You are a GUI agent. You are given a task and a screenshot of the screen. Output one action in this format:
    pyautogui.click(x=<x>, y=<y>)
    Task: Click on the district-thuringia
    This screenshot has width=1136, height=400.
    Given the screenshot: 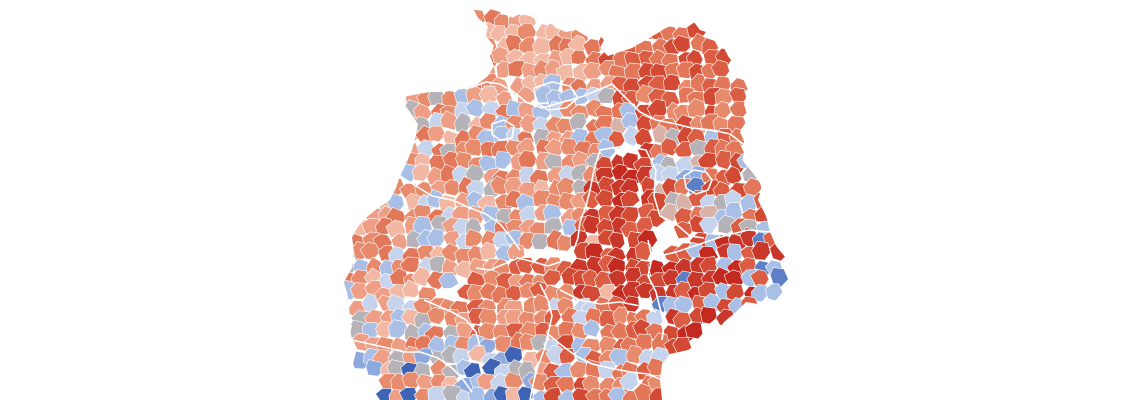 What is the action you would take?
    pyautogui.click(x=643, y=251)
    